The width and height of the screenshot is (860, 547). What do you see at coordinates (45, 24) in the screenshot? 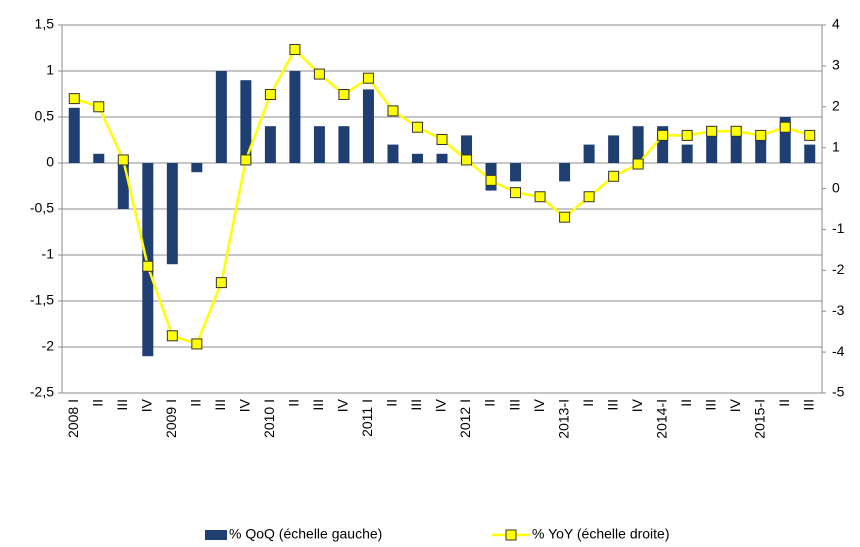
I see `y-tick-label: 1,5` at bounding box center [45, 24].